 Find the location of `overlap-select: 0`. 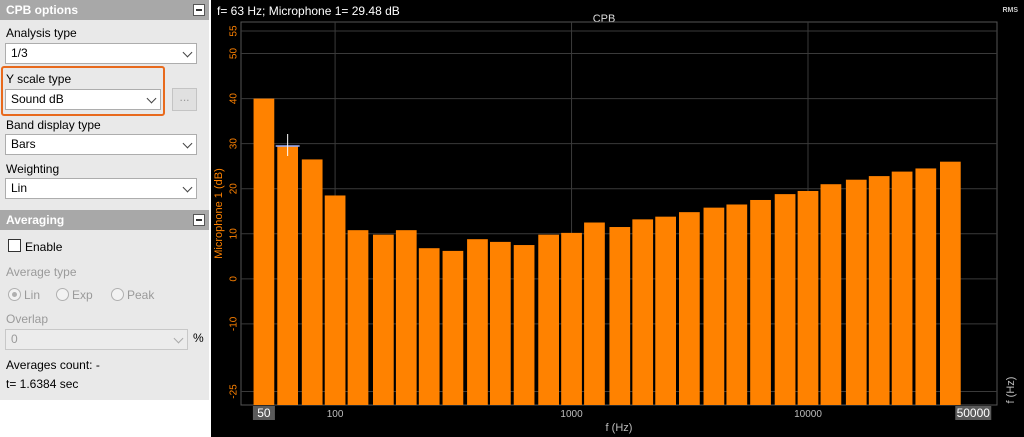

overlap-select: 0 is located at coordinates (96, 339).